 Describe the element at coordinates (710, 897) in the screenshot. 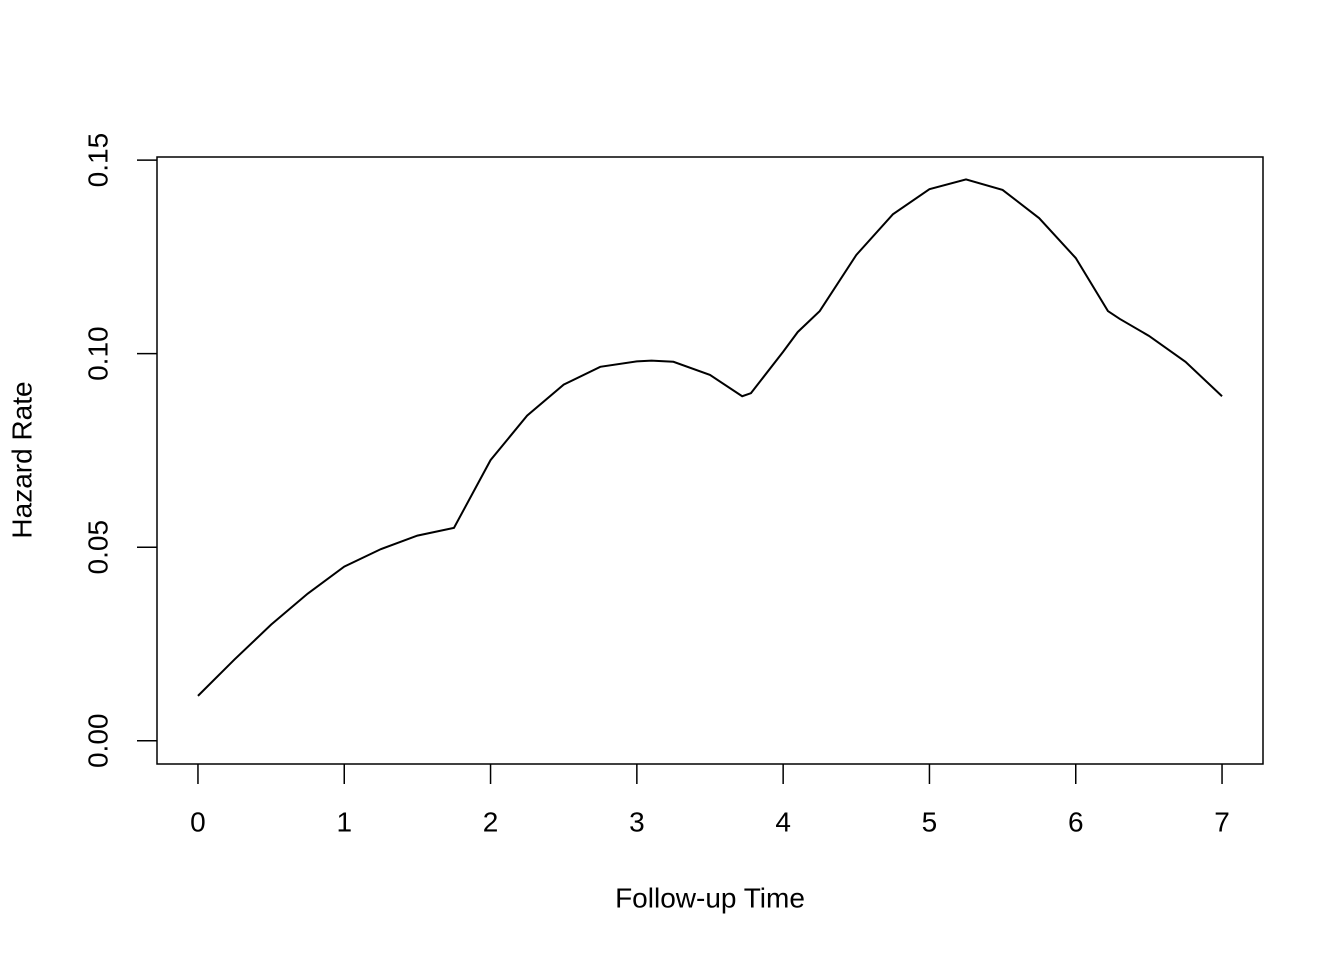

I see `x-axis-label: Follow-up Time` at that location.